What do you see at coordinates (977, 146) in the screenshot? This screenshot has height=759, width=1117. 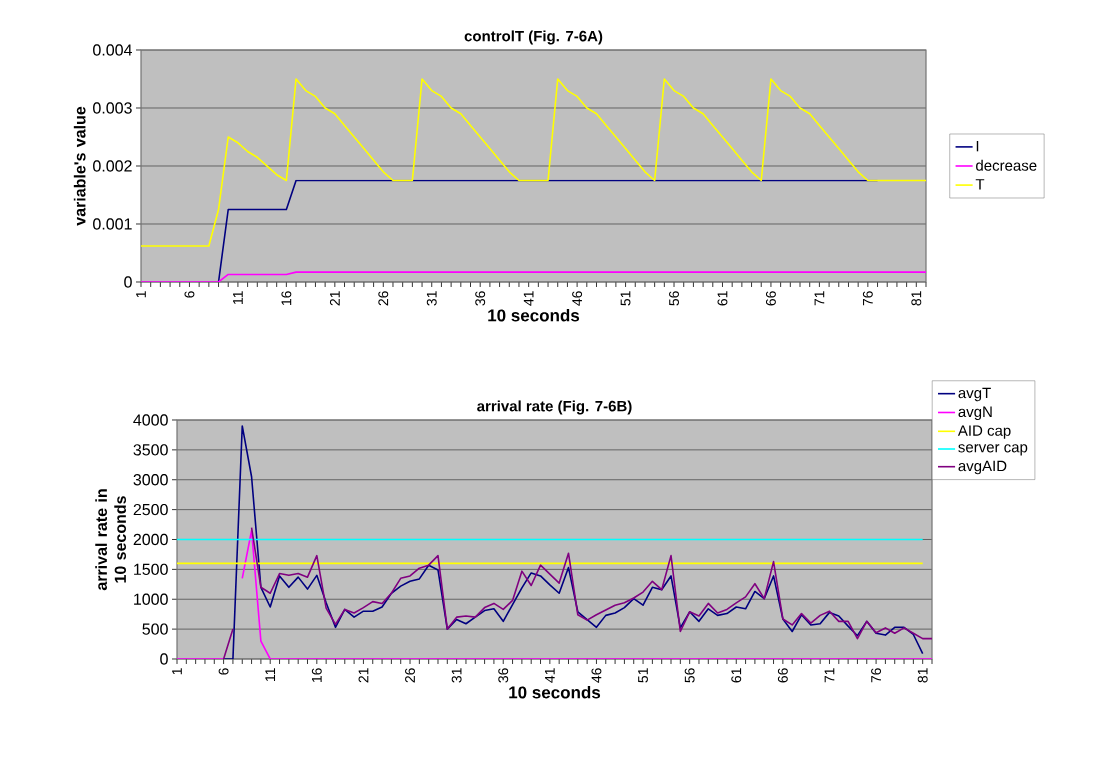 I see `legend-label: I` at bounding box center [977, 146].